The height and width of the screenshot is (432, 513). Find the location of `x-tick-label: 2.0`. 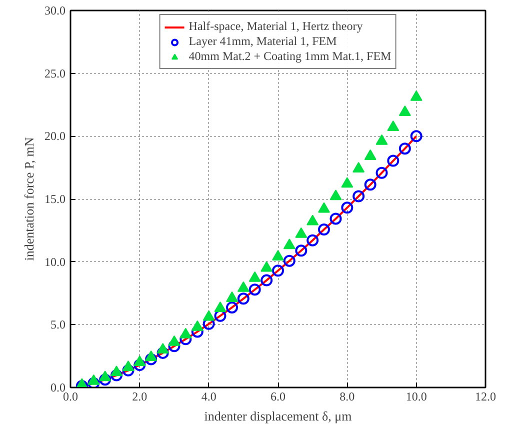

x-tick-label: 2.0 is located at coordinates (140, 397).